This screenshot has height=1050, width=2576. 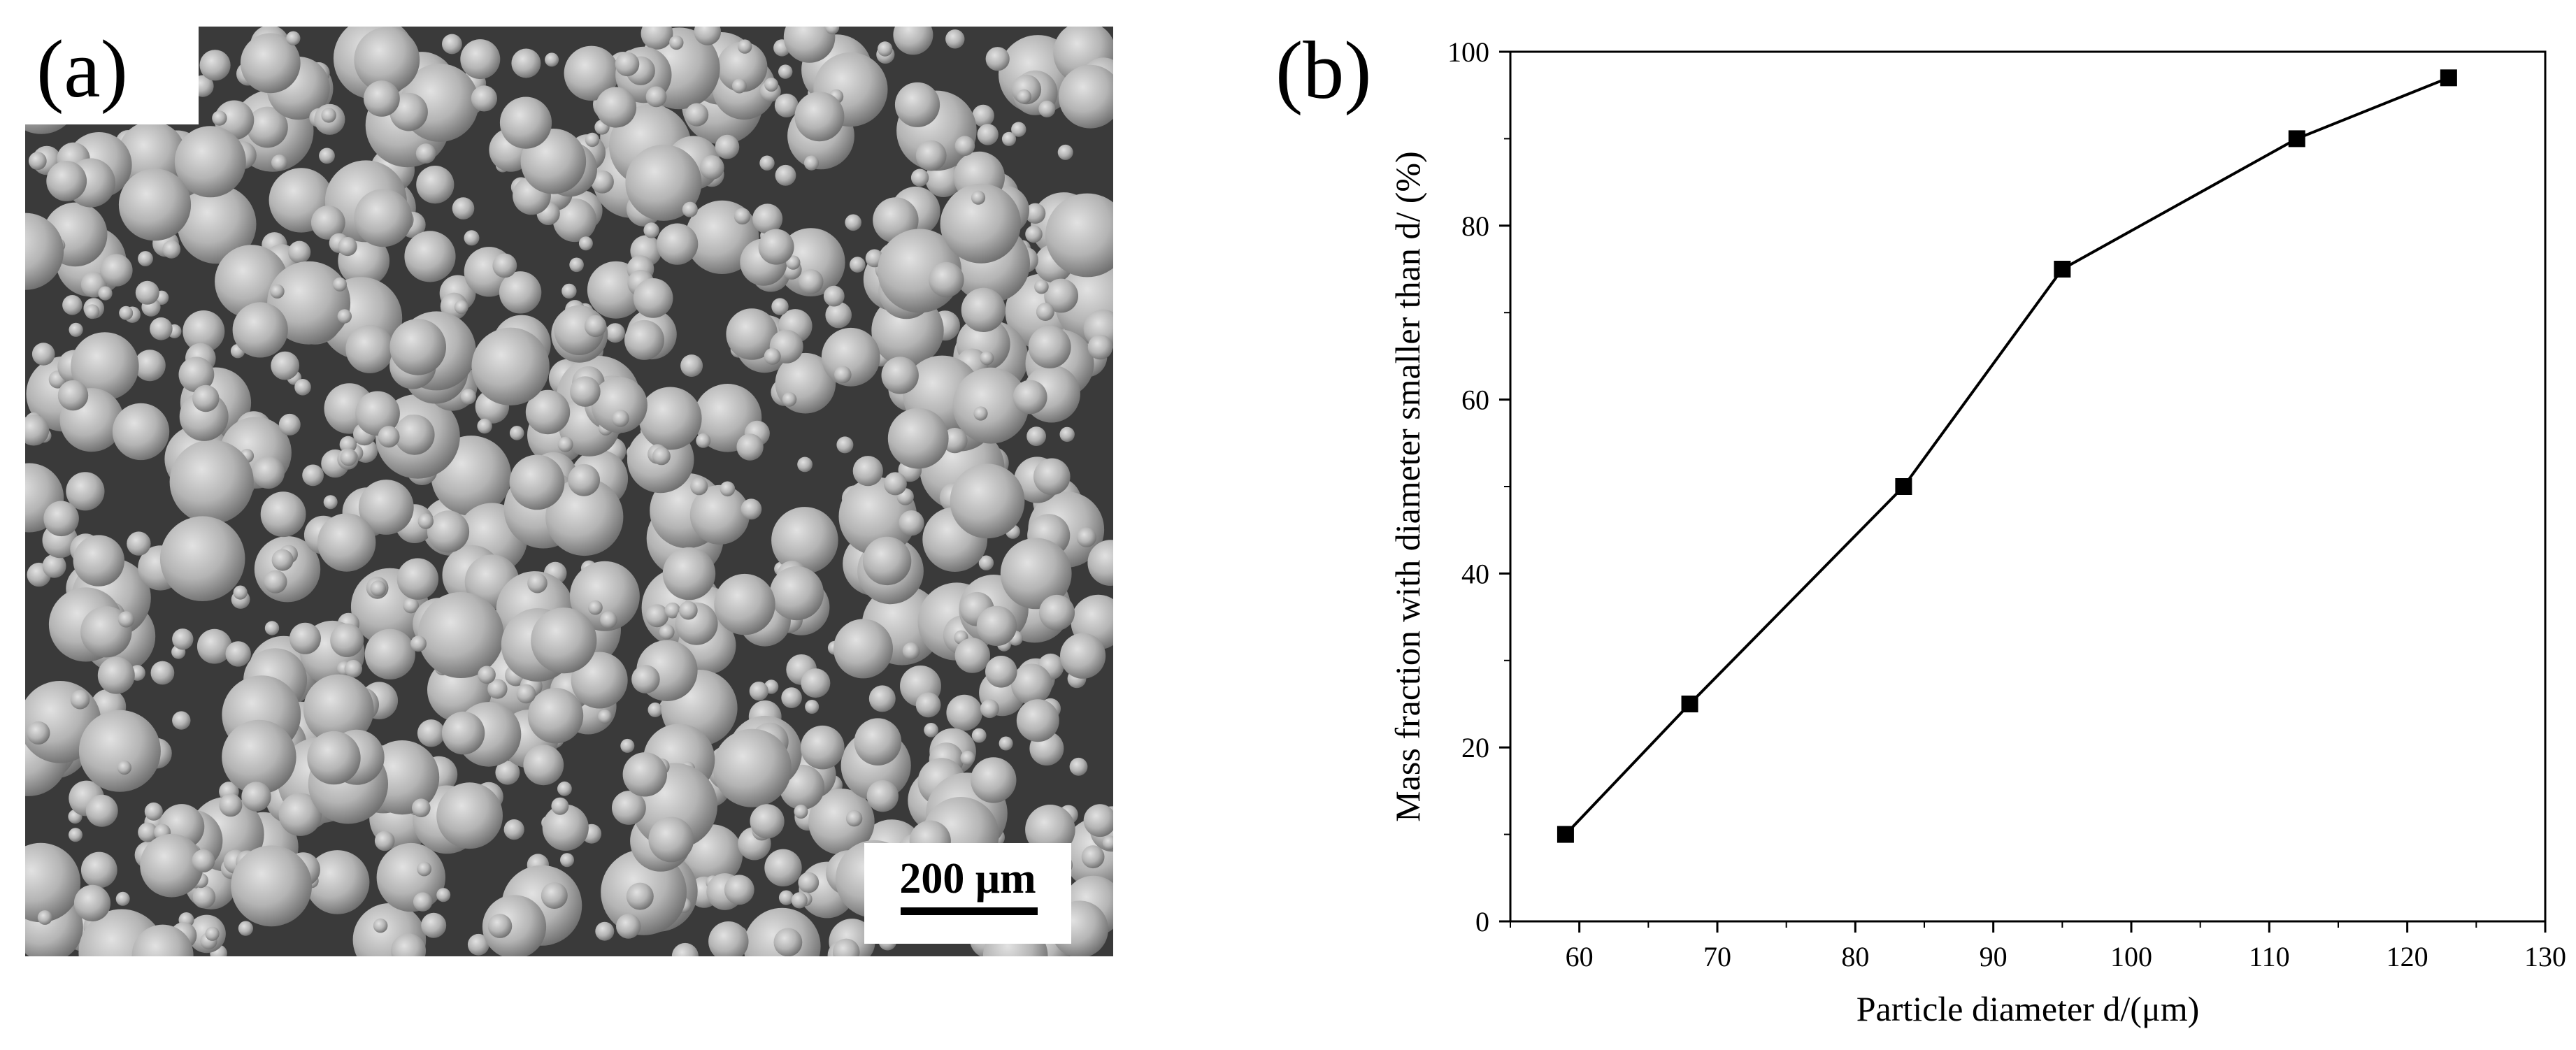 What do you see at coordinates (967, 893) in the screenshot?
I see `scale-bar: 200 μm` at bounding box center [967, 893].